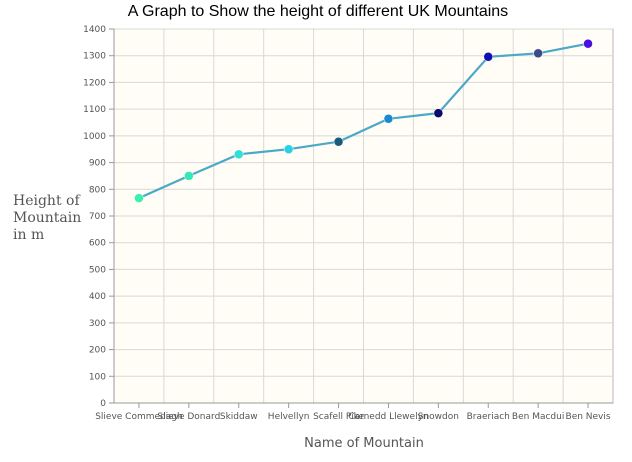 Image resolution: width=632 pixels, height=462 pixels. I want to click on y-tick-label: 1100, so click(94, 110).